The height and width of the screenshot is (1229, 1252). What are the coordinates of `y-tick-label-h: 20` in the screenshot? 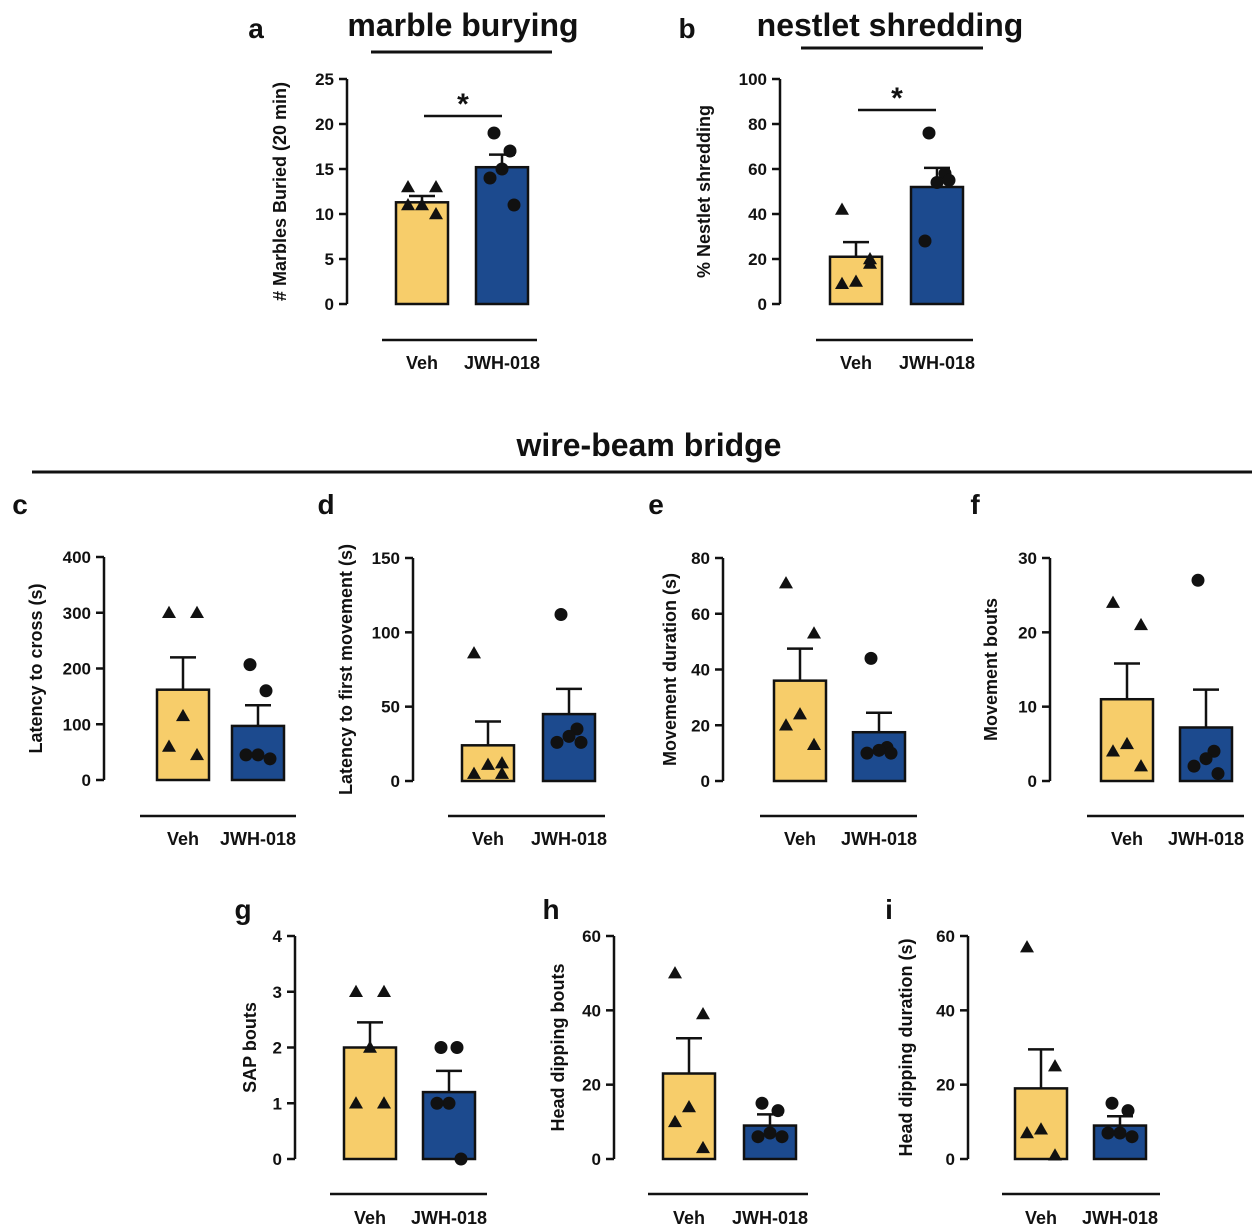 It's located at (591, 1085).